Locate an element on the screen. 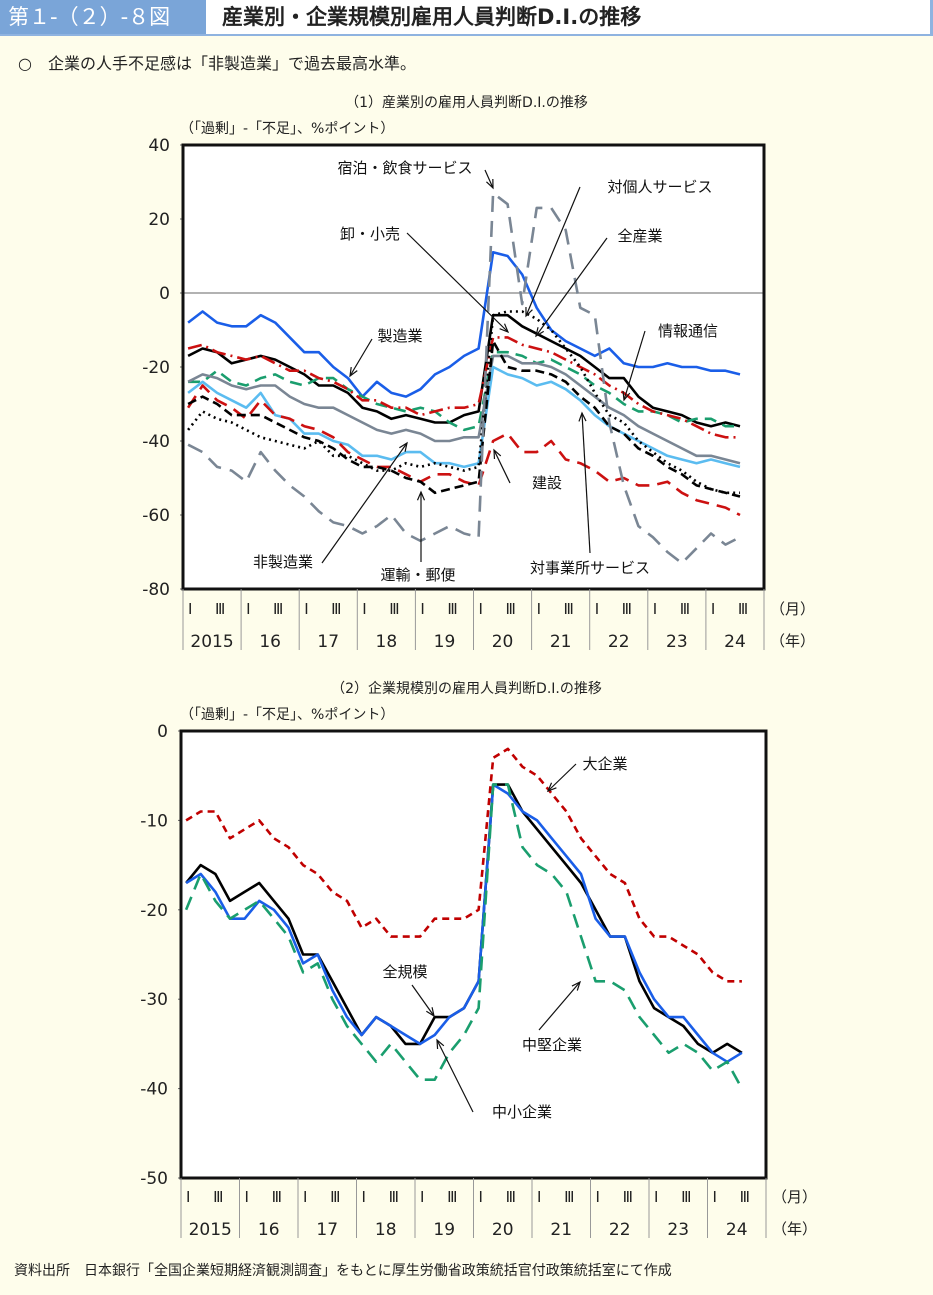 The image size is (933, 1295). chart2-ylabel: （「過剰」-「不足」、%ポイント） is located at coordinates (287, 715).